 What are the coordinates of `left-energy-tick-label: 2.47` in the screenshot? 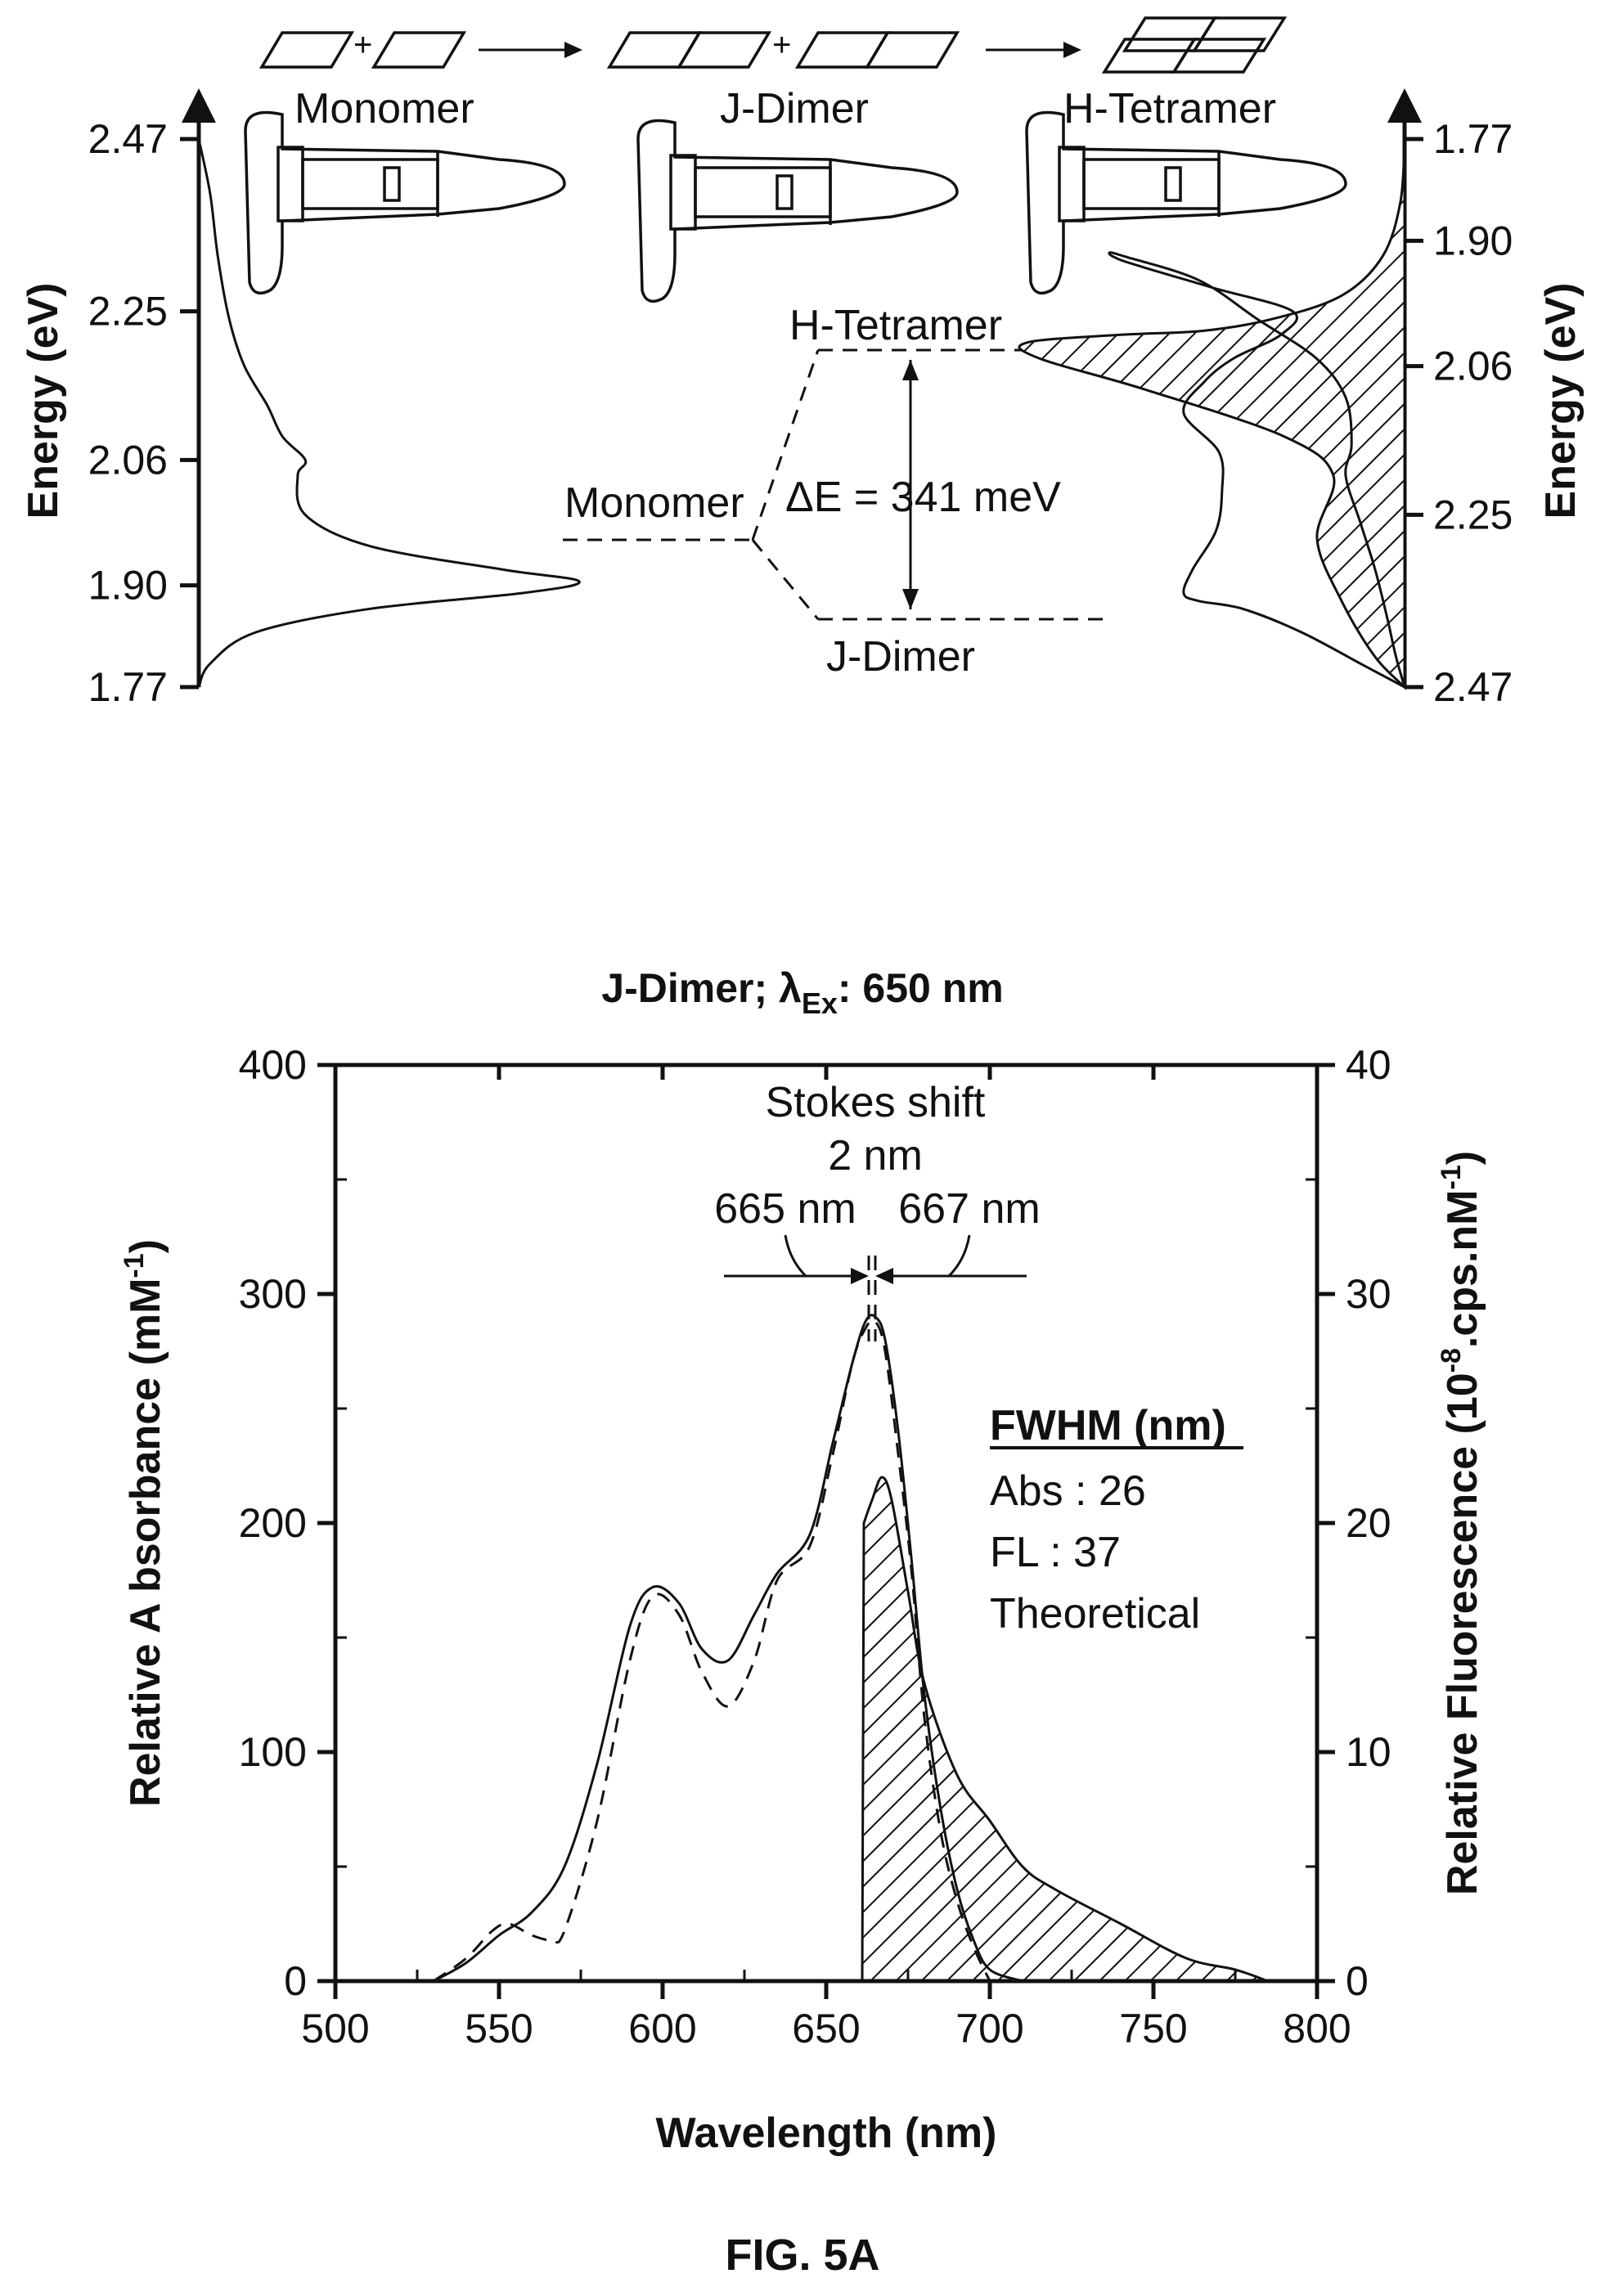 It's located at (128, 139).